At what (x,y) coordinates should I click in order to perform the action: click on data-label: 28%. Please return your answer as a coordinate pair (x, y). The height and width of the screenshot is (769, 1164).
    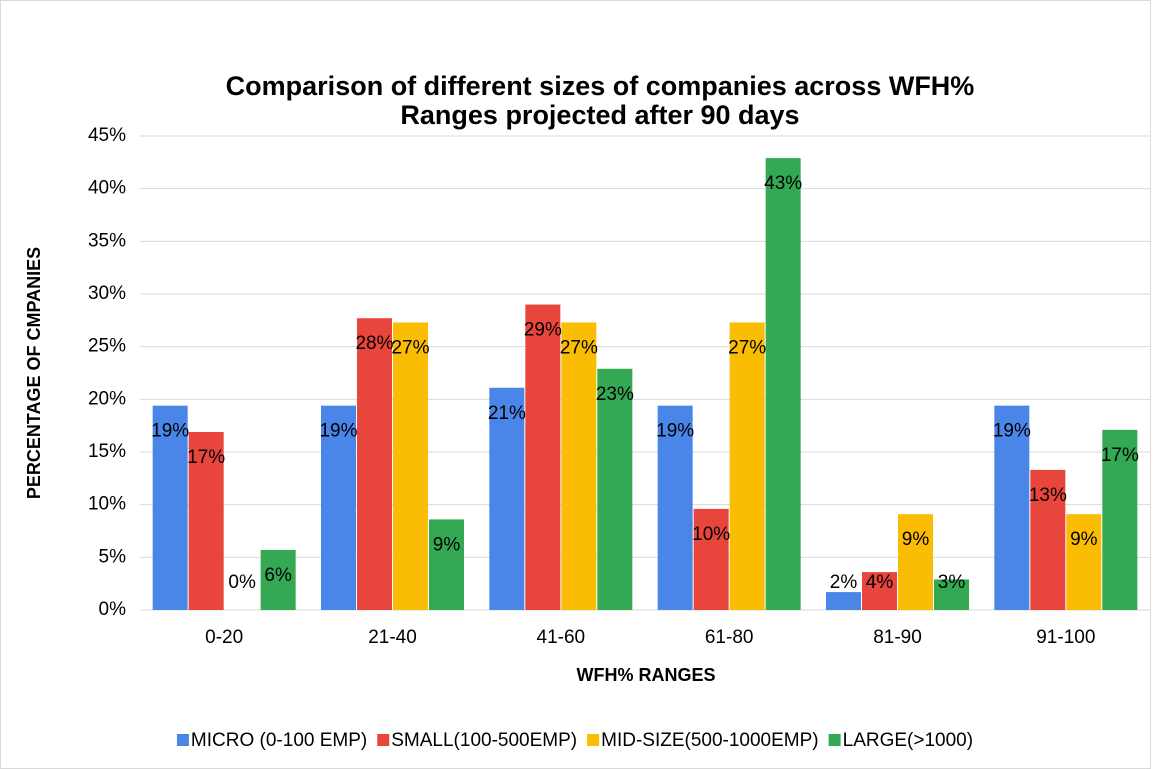
    Looking at the image, I should click on (374, 343).